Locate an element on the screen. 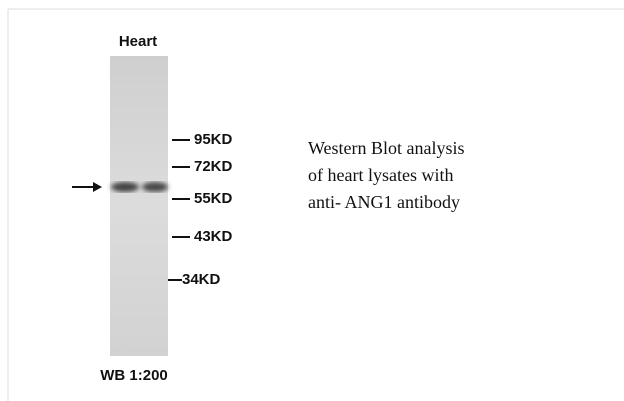 This screenshot has height=401, width=624. caption-line: anti- ANG1 antibody is located at coordinates (384, 202).